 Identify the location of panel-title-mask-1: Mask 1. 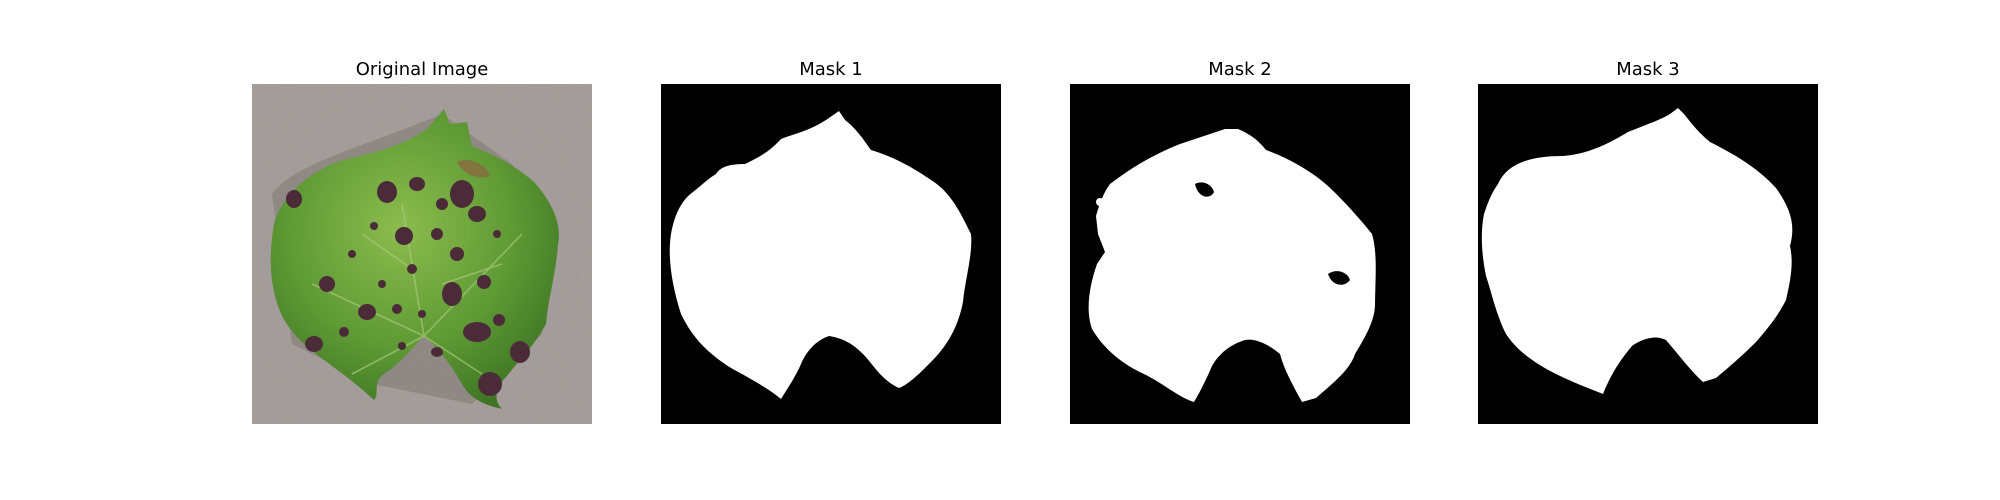
(831, 69).